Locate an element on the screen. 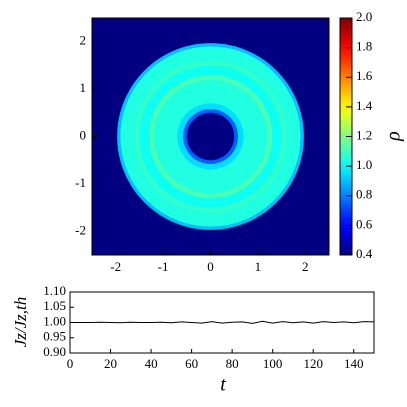 The width and height of the screenshot is (407, 407). y-tick-label: 0.90 is located at coordinates (54, 351).